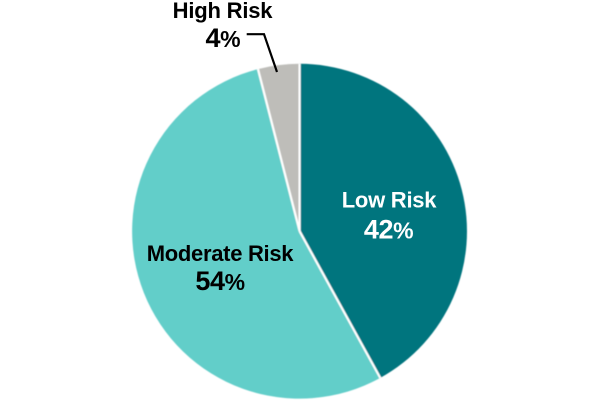 This screenshot has height=400, width=600. Describe the element at coordinates (388, 229) in the screenshot. I see `svg-text: 42%` at that location.